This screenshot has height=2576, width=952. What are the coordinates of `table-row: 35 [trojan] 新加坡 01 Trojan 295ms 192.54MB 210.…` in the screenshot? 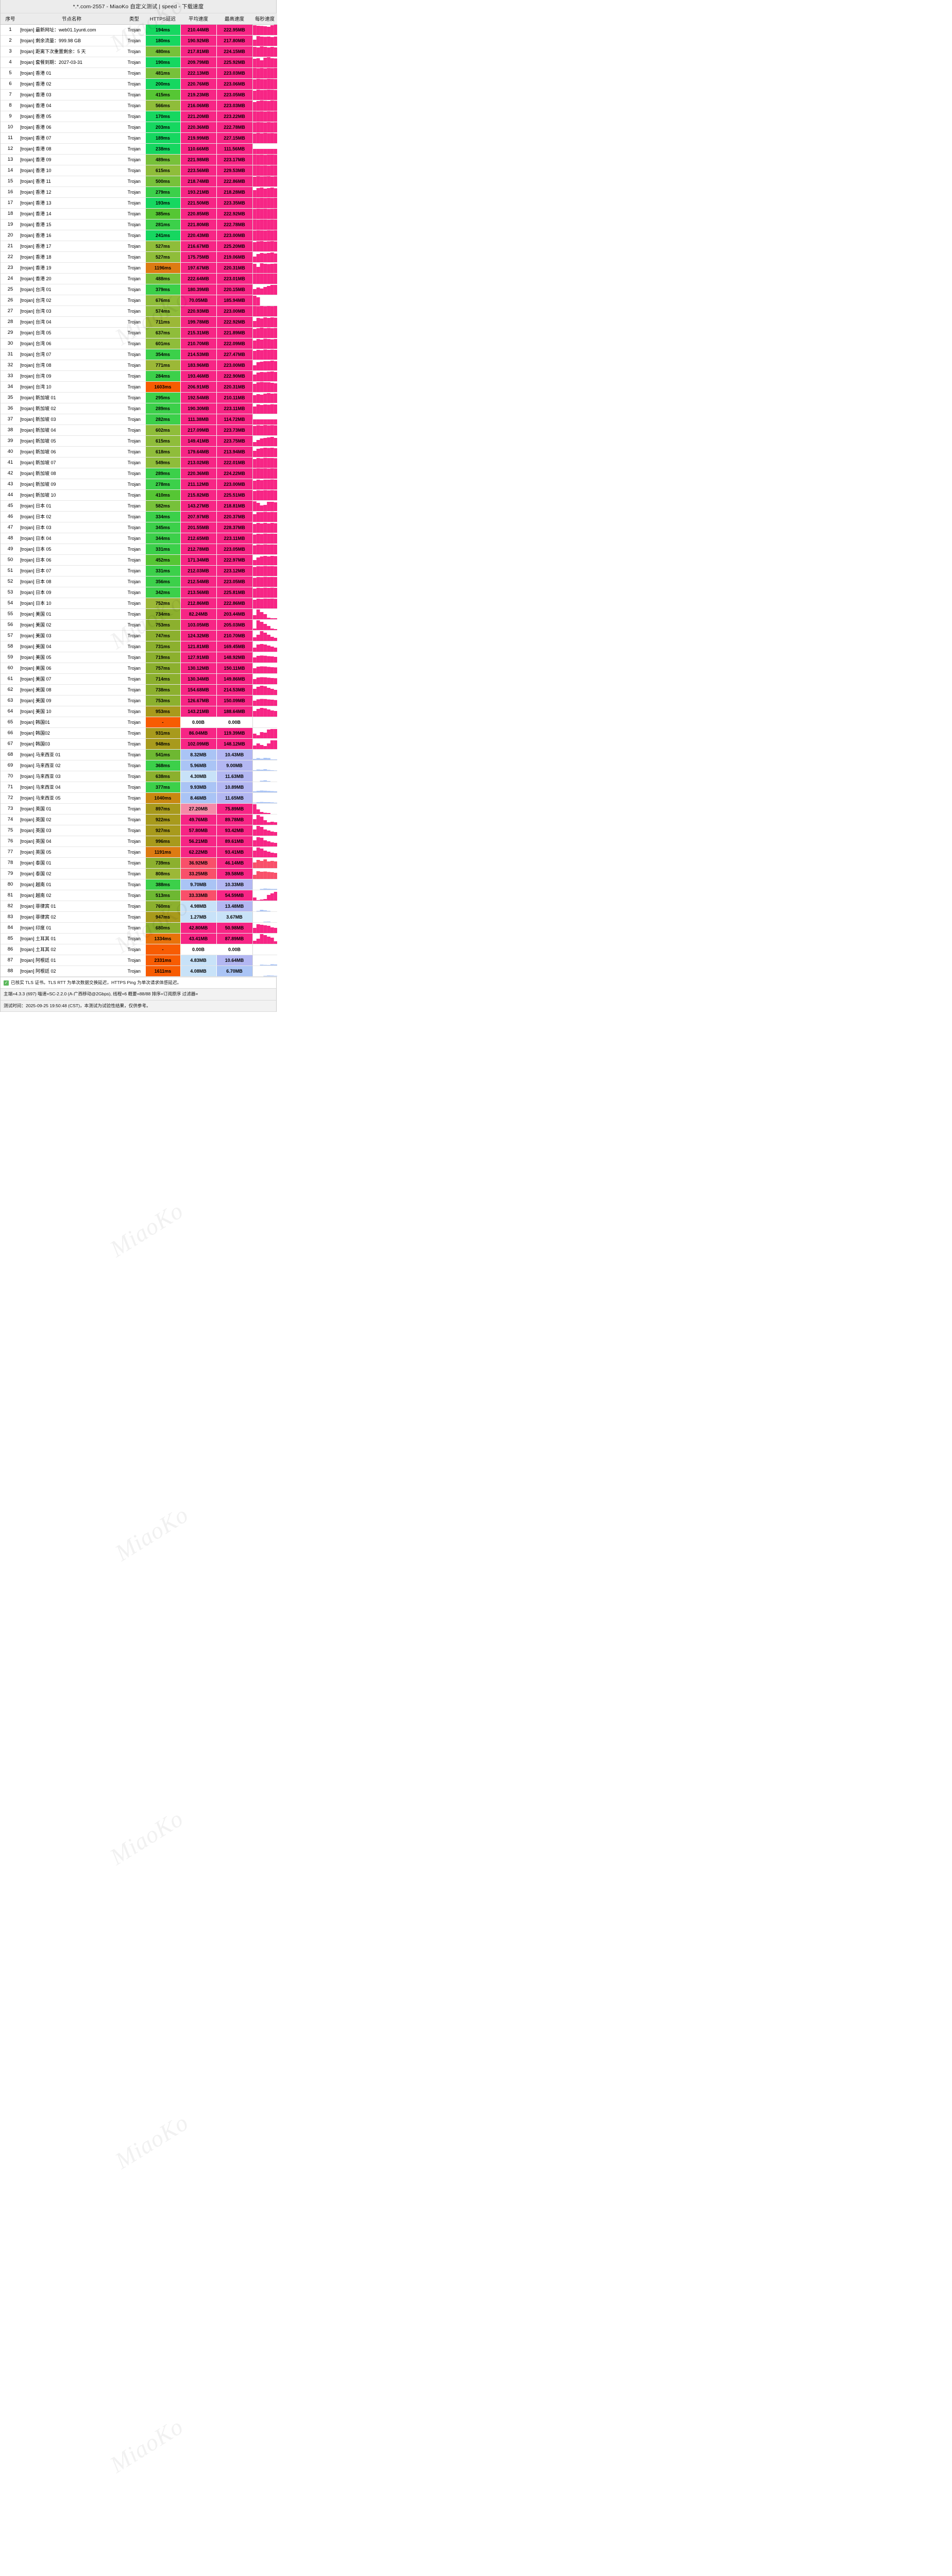 It's located at (139, 397).